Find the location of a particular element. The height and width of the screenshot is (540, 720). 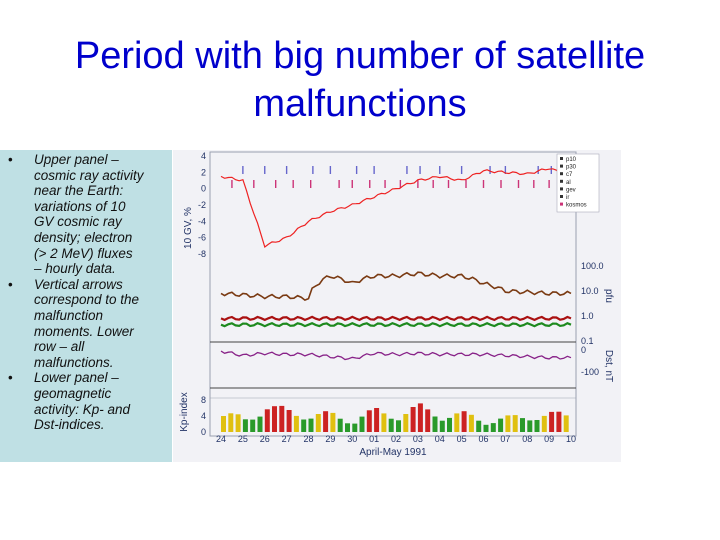

x-tick-label: 02 is located at coordinates (396, 439).